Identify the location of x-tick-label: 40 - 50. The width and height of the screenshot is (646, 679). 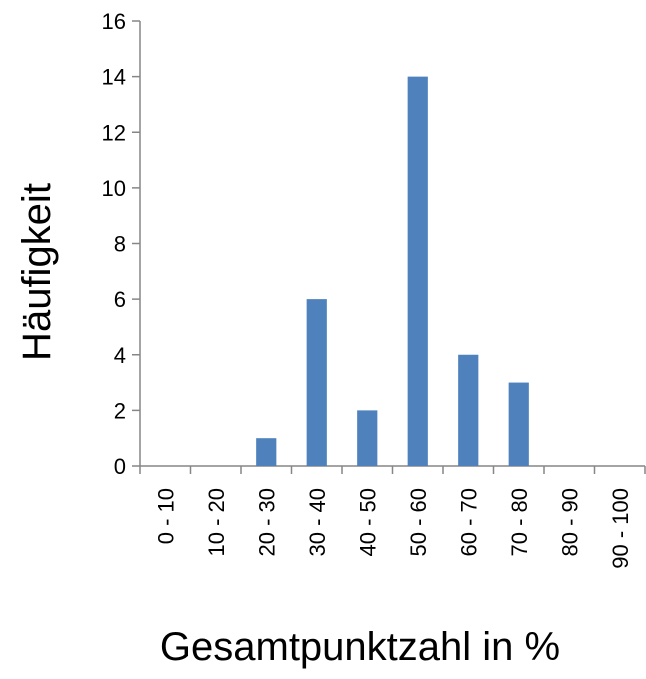
(367, 522).